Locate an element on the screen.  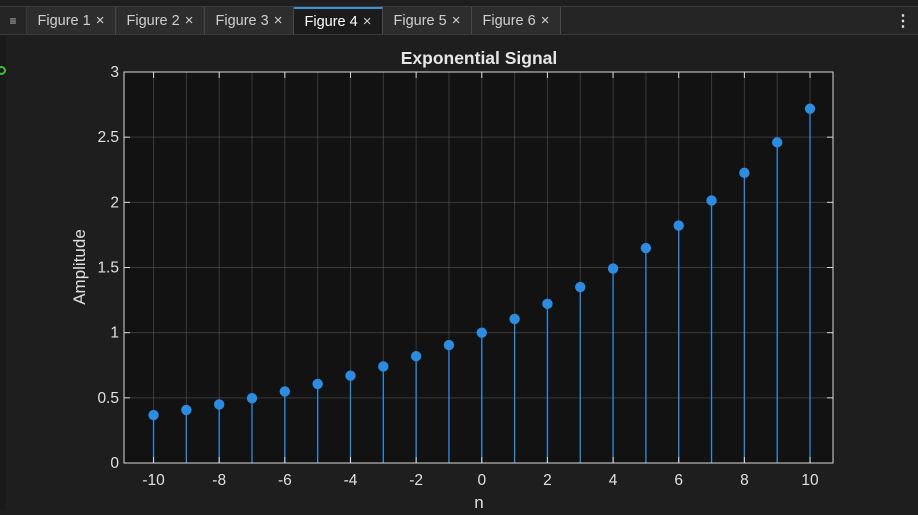
tab-figure-1: Figure 1 × is located at coordinates (71, 20).